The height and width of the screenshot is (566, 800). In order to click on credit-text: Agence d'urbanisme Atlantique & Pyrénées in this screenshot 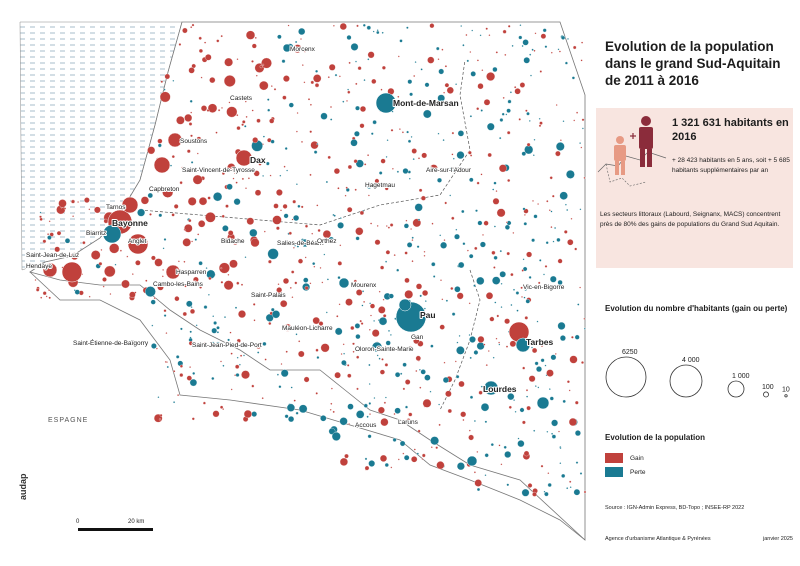, I will do `click(658, 539)`.